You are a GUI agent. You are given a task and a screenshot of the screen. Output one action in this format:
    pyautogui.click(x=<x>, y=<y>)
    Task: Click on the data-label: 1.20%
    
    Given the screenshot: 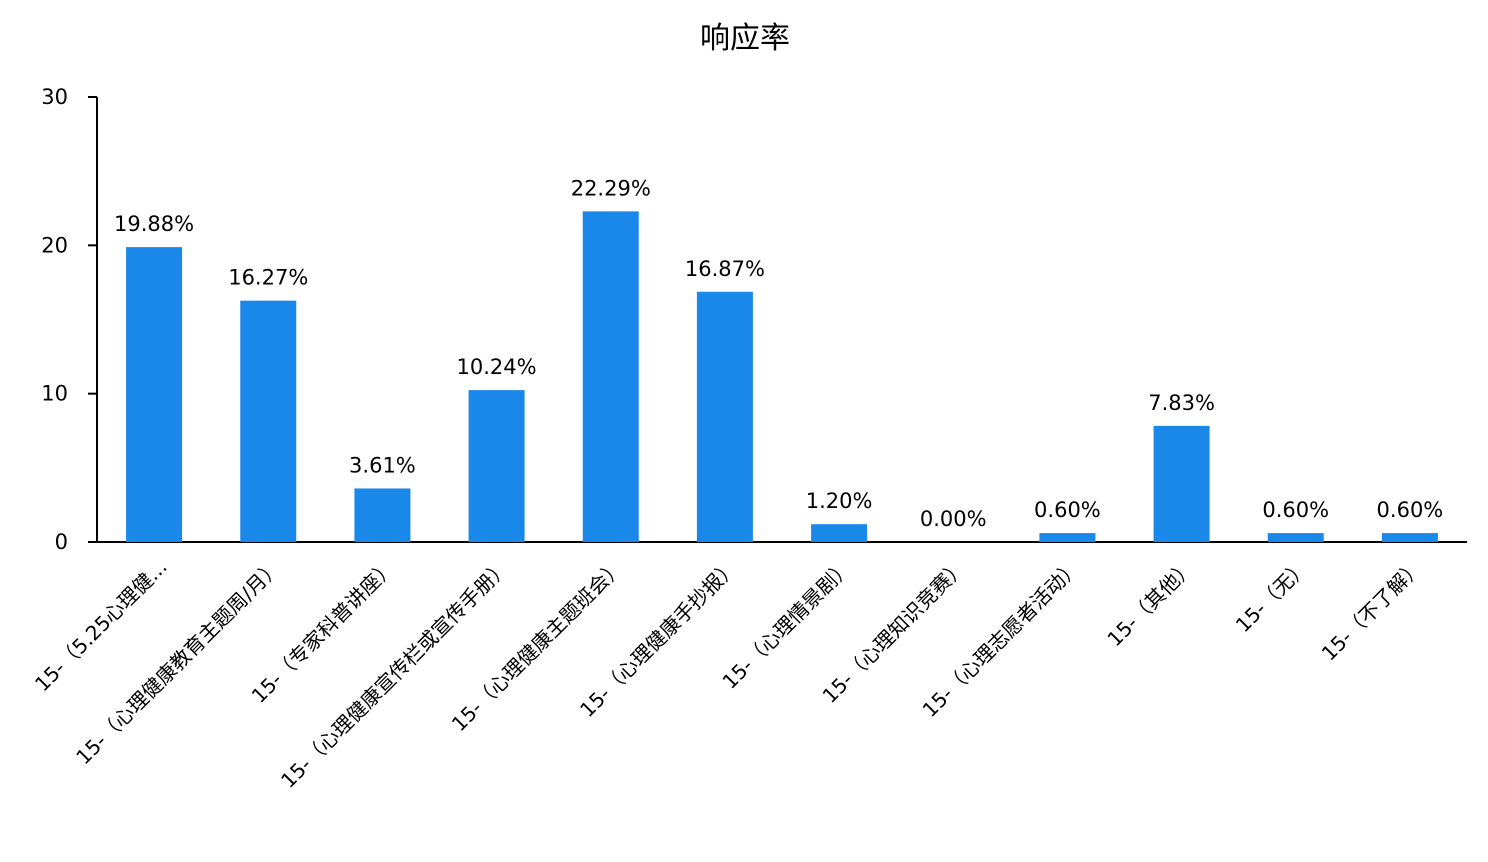 What is the action you would take?
    pyautogui.click(x=839, y=501)
    